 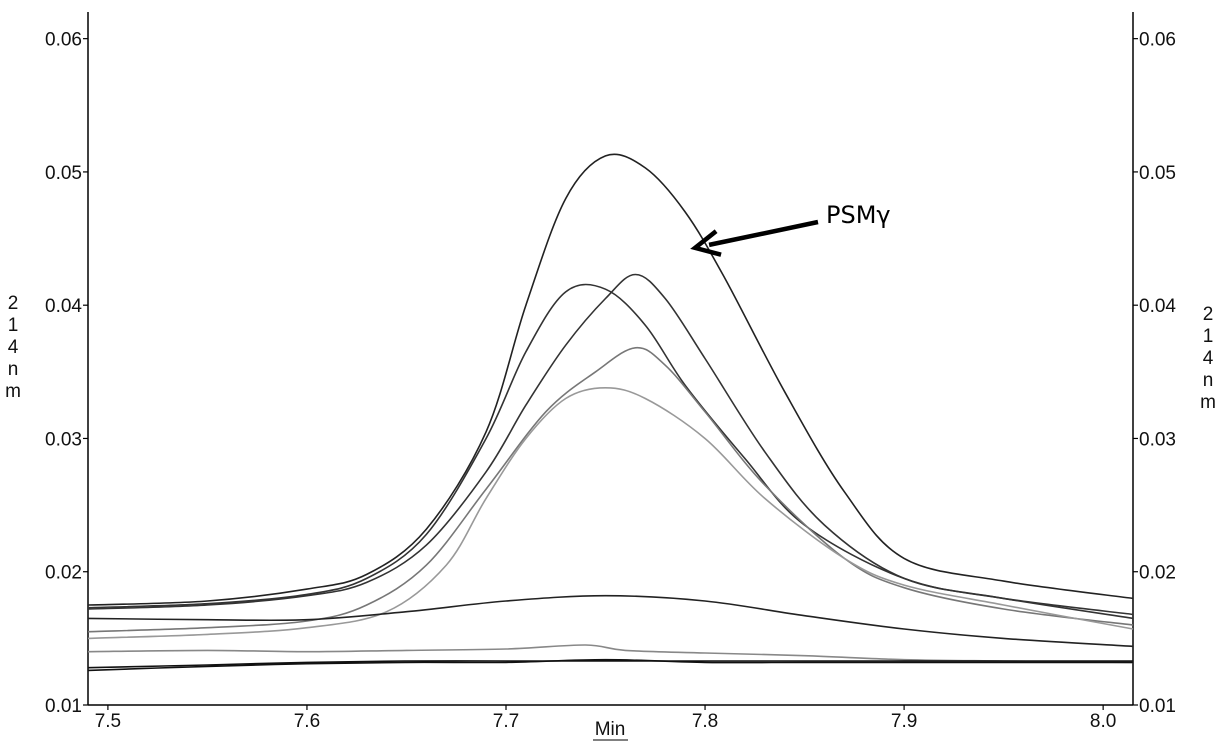 What do you see at coordinates (63, 40) in the screenshot?
I see `y-tick-label-left: 0.06` at bounding box center [63, 40].